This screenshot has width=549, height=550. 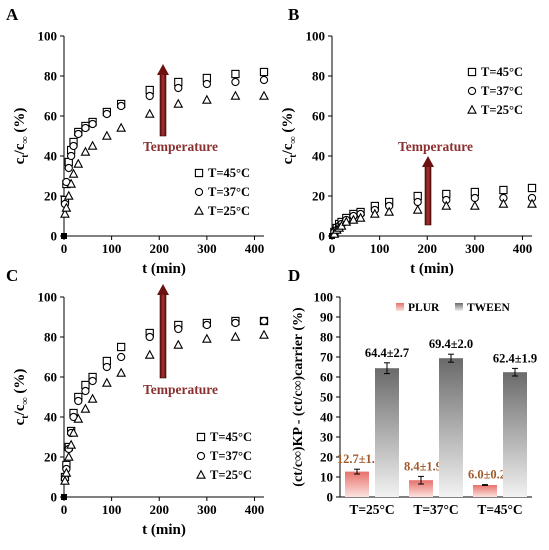 What do you see at coordinates (499, 509) in the screenshot?
I see `x-category-label: T=45°C` at bounding box center [499, 509].